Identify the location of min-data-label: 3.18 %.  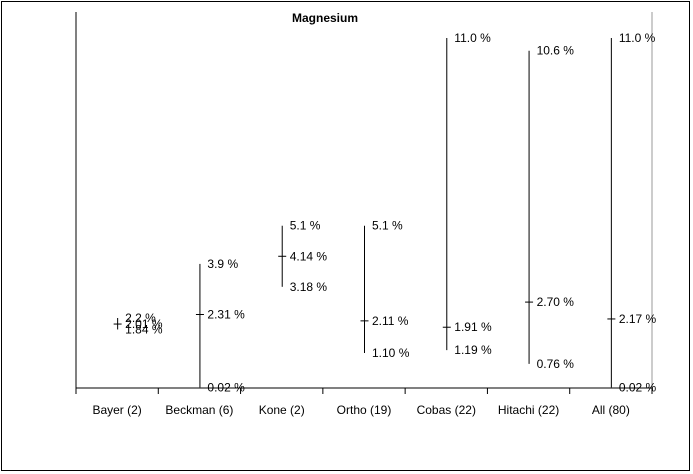
(309, 287).